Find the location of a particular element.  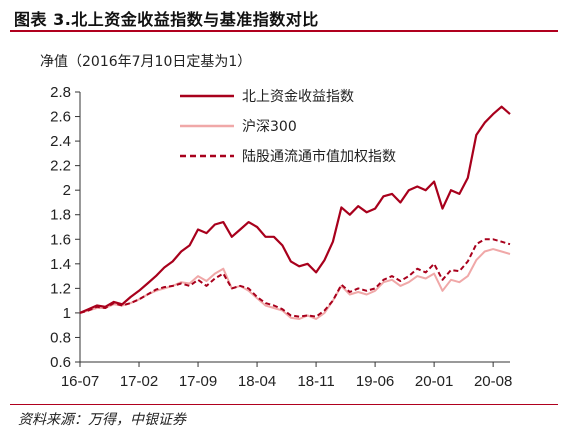

y-tick-label: 2.8 is located at coordinates (60, 92).